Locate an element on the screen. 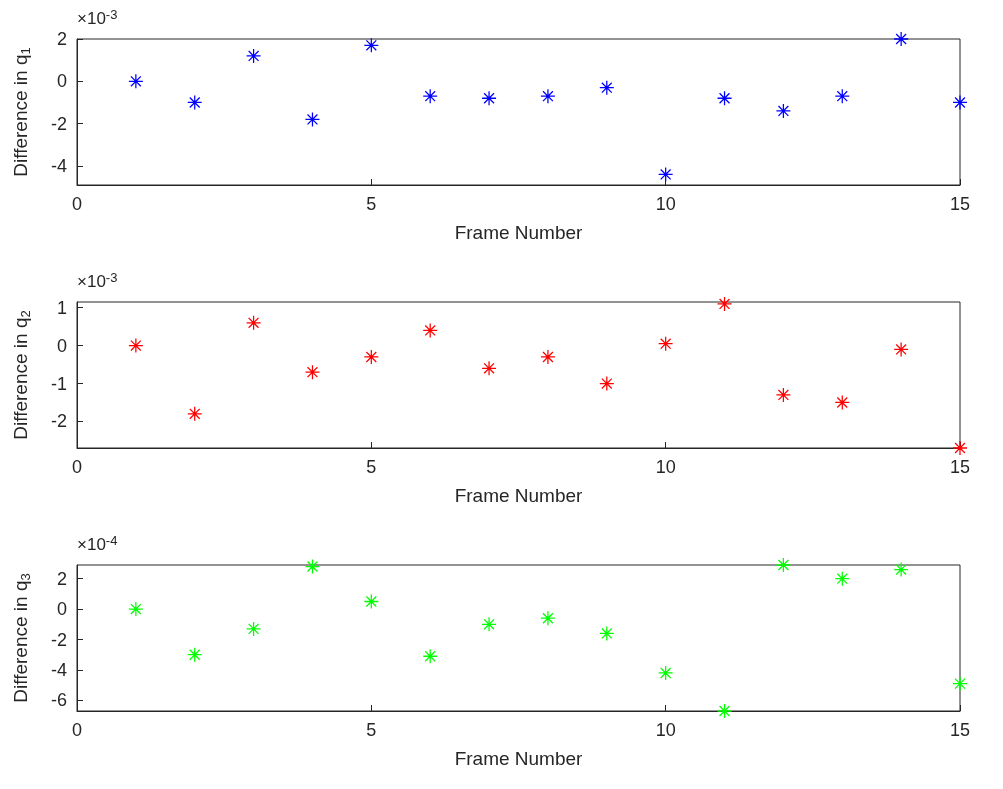  y-axis-title: Difference in q3 is located at coordinates (21, 638).